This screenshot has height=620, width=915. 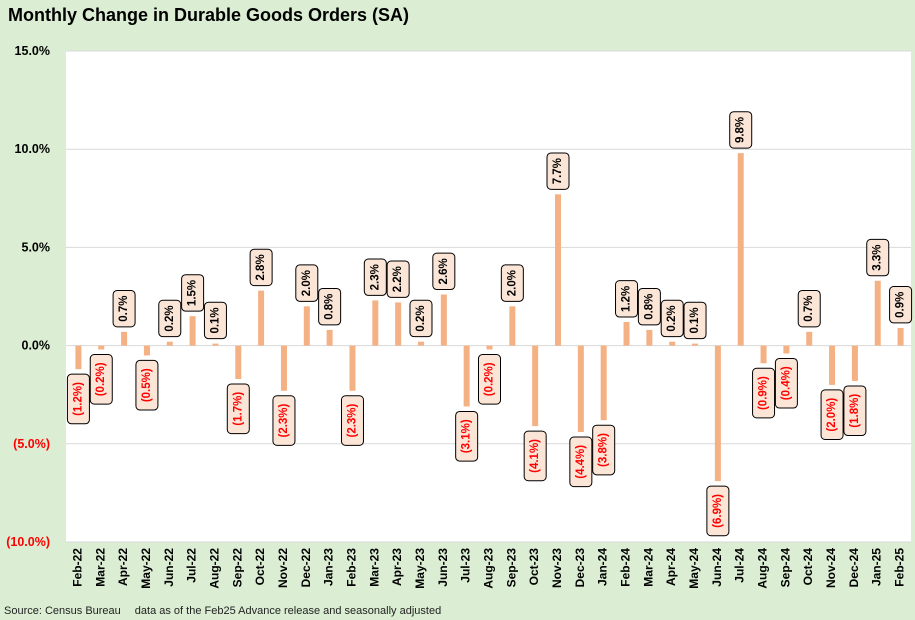 I want to click on y-tick-label: (5.0%), so click(x=31, y=444).